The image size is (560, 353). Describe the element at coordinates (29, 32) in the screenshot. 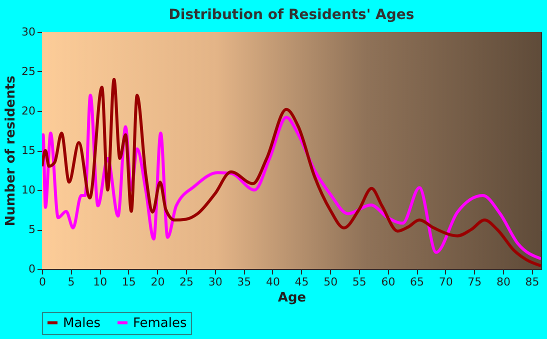

I see `y-tick-label: 30` at that location.